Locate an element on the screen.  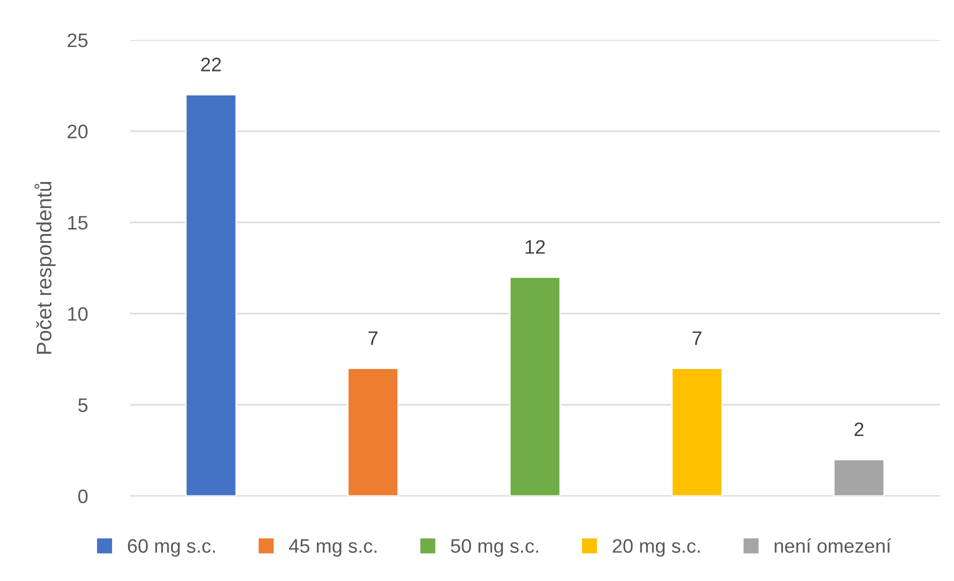
y-tick-label: 25 is located at coordinates (78, 40).